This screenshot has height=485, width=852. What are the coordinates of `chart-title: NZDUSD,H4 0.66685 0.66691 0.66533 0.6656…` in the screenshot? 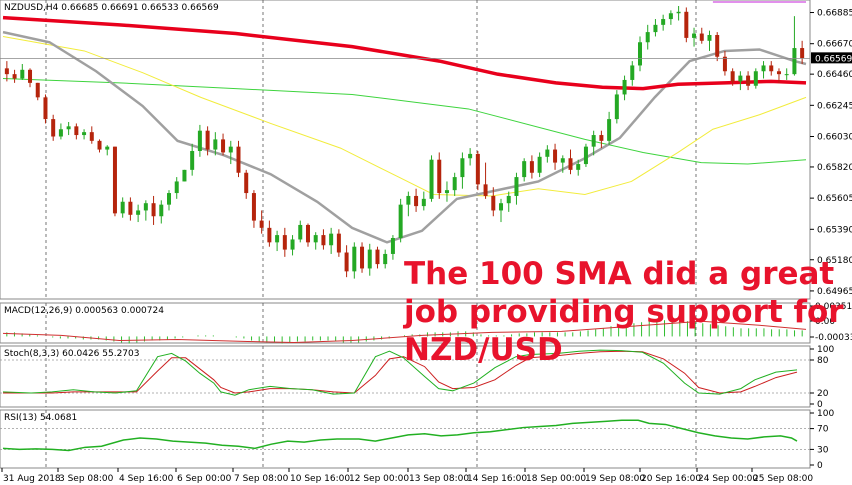 It's located at (111, 8).